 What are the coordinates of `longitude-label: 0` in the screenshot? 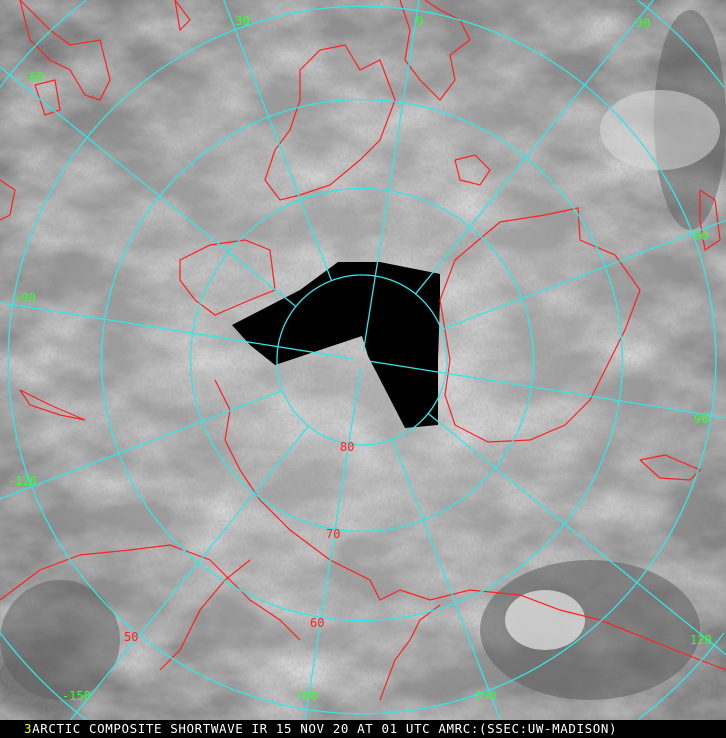 It's located at (419, 21).